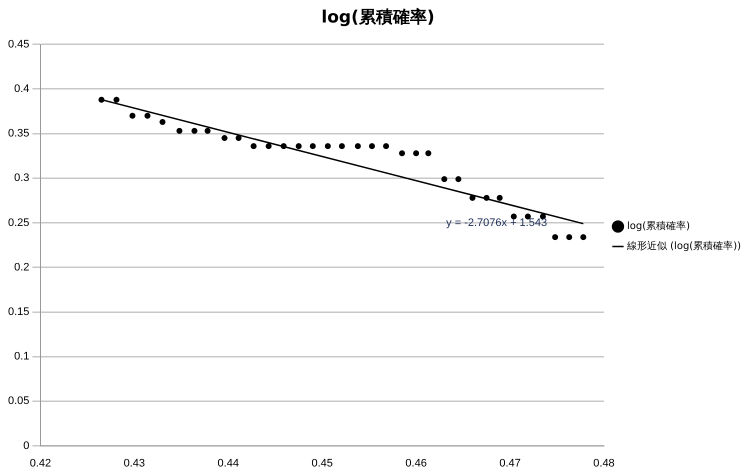 This screenshot has width=756, height=473. I want to click on x-tick-label: 0.45, so click(322, 463).